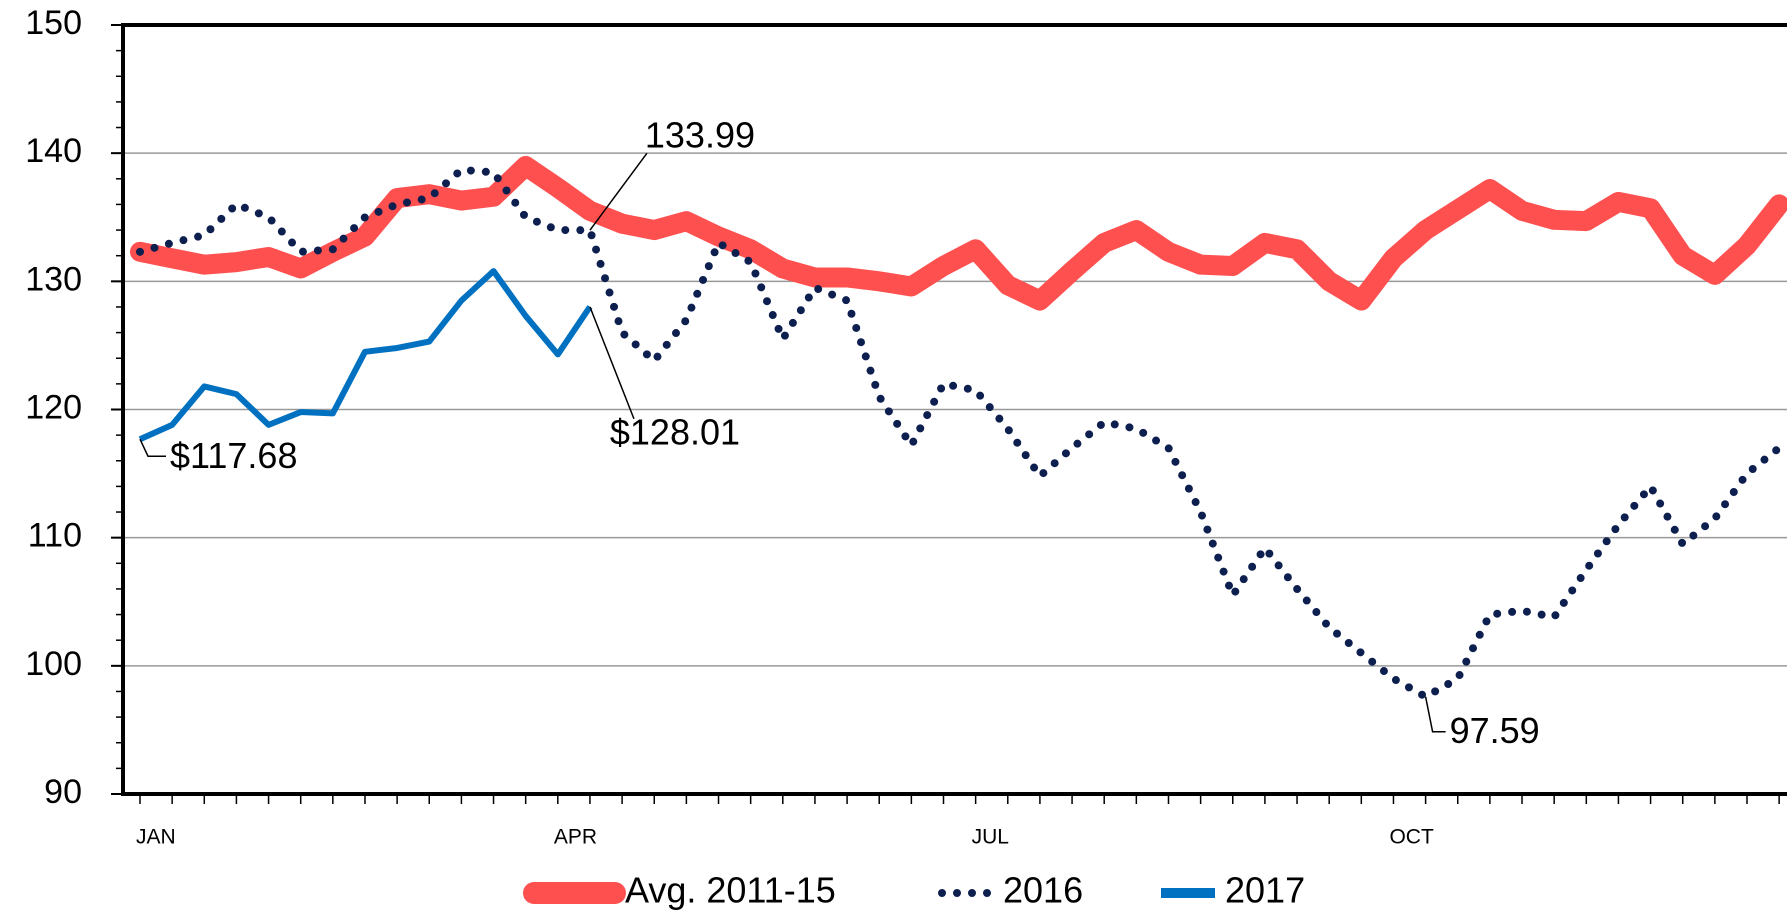  Describe the element at coordinates (1495, 730) in the screenshot. I see `data-label: 97.59` at that location.